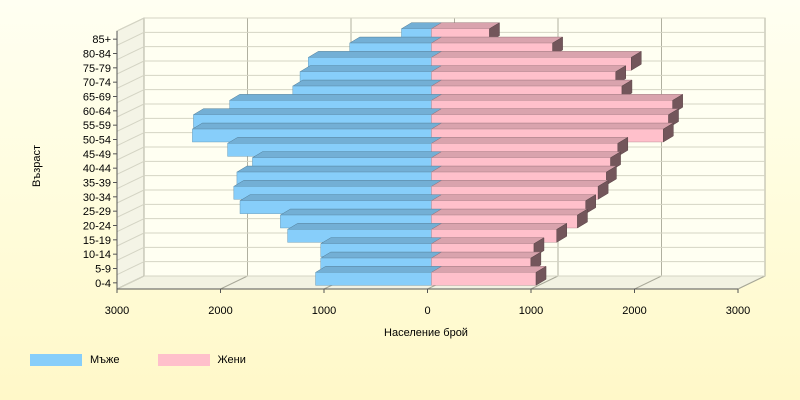 This screenshot has height=400, width=800. I want to click on y-tick-label: 65-69, so click(97, 98).